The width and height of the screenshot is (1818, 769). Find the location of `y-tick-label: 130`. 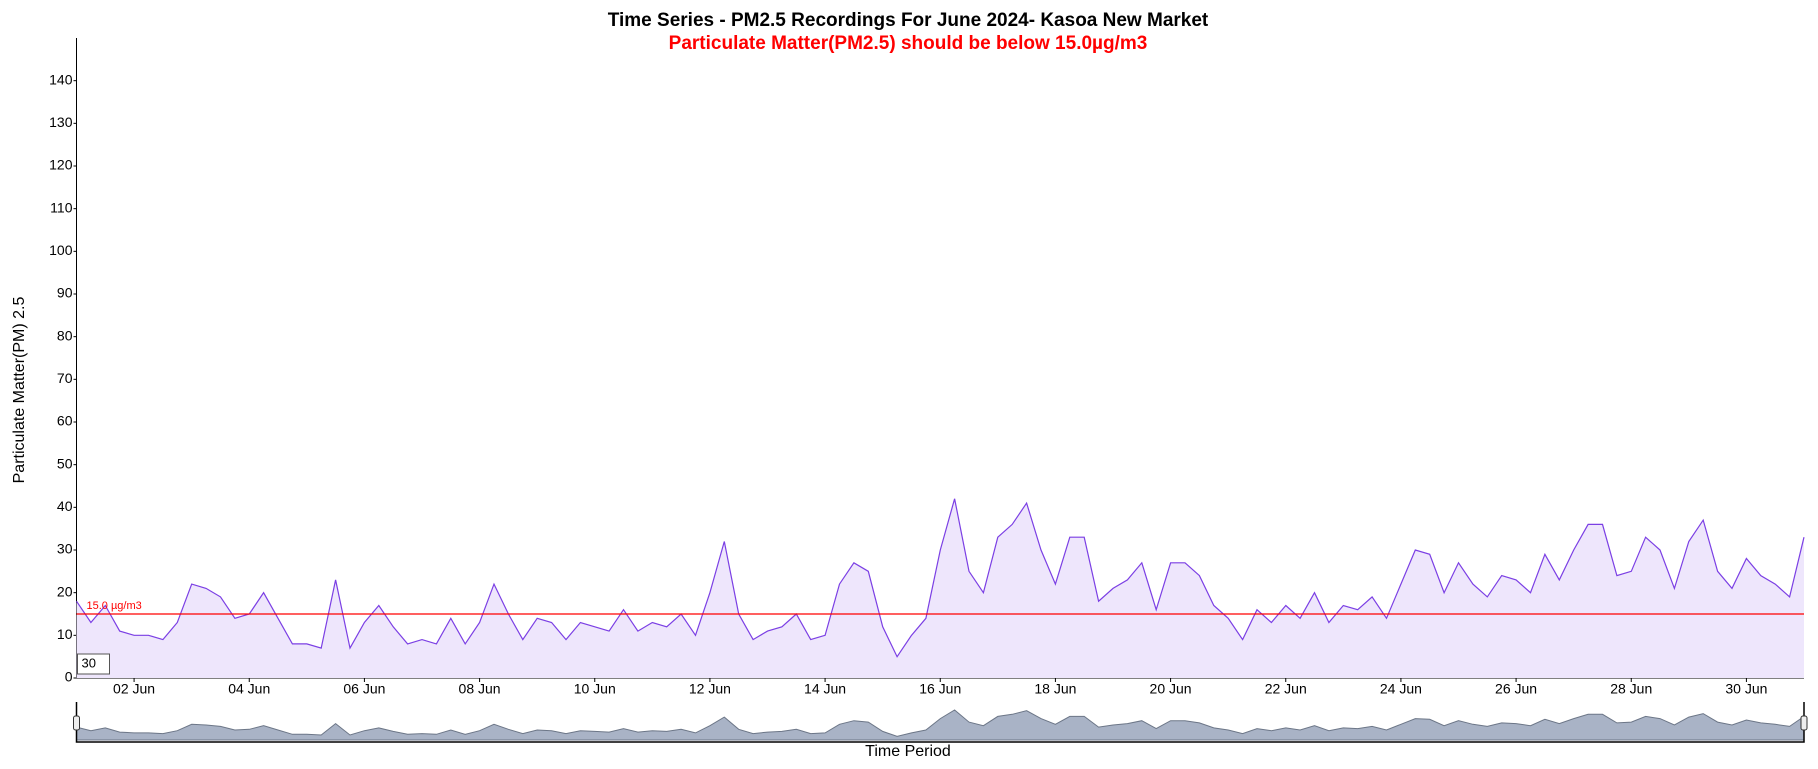

y-tick-label: 130 is located at coordinates (61, 122).